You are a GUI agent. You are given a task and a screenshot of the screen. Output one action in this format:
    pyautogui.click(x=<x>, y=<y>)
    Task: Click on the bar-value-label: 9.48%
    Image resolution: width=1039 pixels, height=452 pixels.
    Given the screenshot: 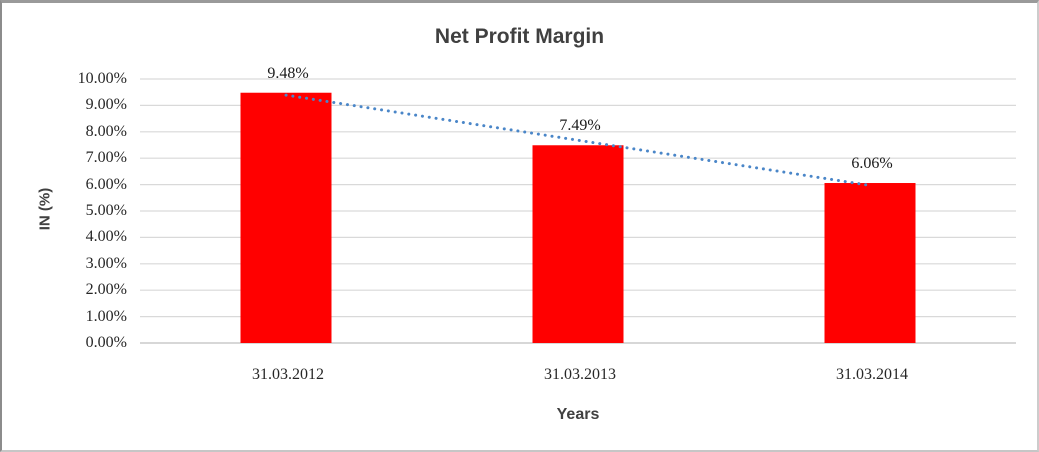 What is the action you would take?
    pyautogui.click(x=288, y=73)
    